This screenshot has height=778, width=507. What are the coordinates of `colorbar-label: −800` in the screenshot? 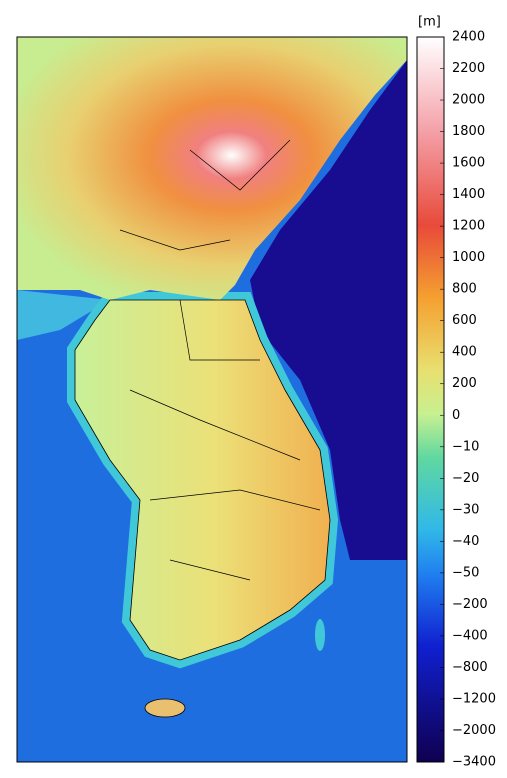 It's located at (470, 667).